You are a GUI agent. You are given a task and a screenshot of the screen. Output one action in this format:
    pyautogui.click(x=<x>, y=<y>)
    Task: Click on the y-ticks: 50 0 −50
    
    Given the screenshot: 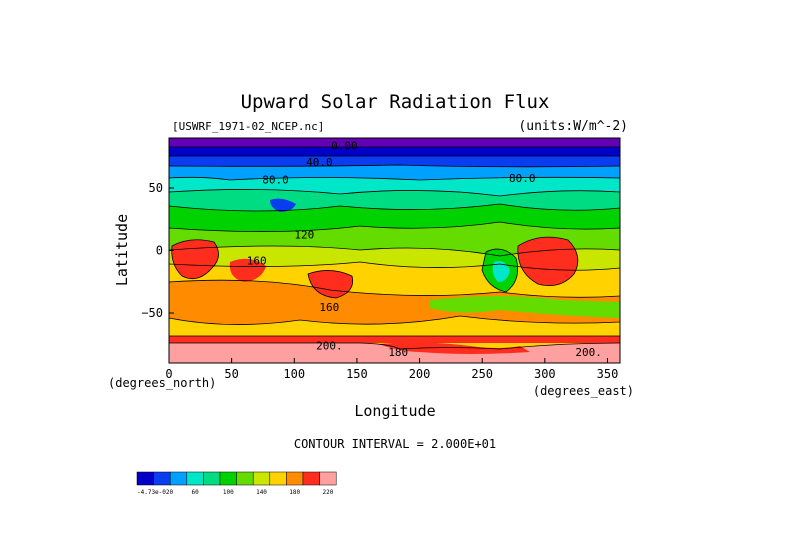 What is the action you would take?
    pyautogui.click(x=157, y=250)
    